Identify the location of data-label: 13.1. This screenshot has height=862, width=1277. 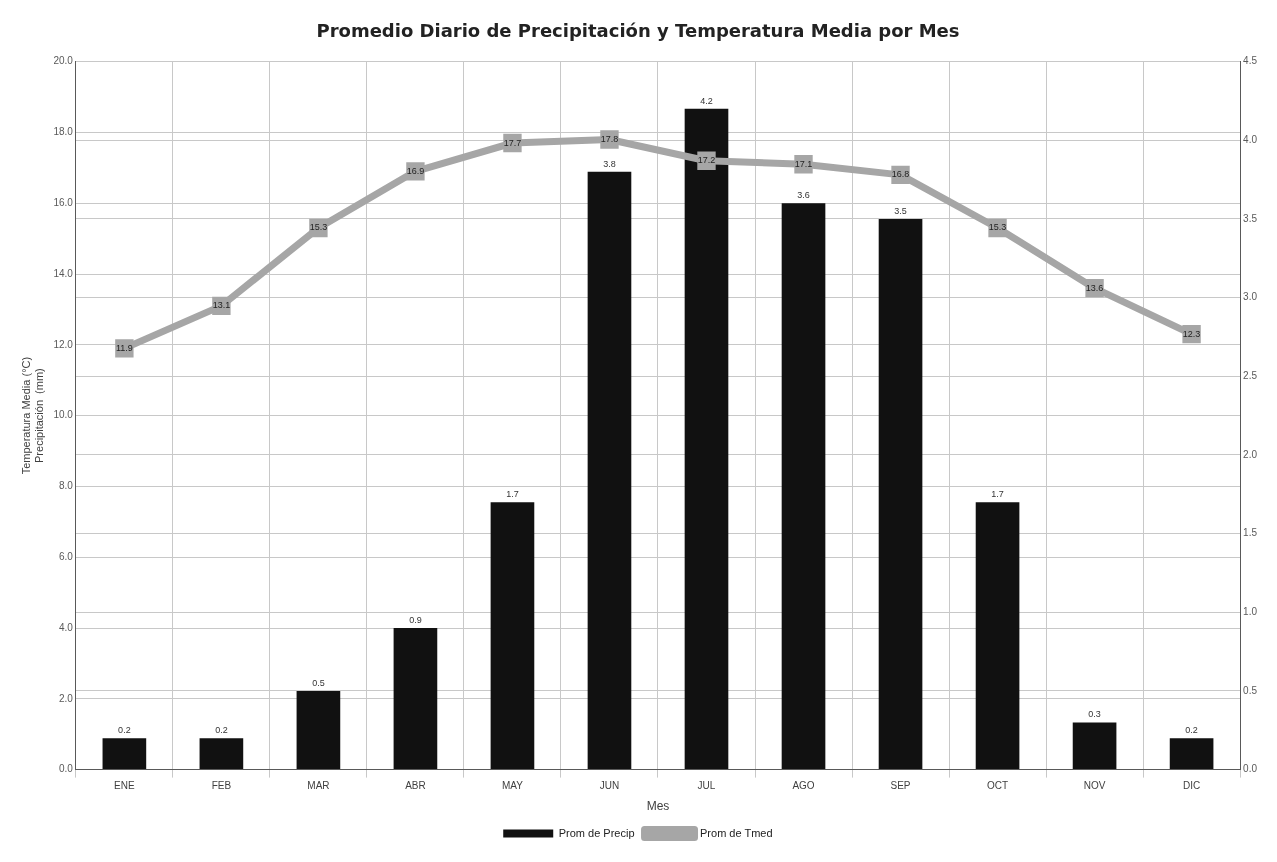
(221, 305).